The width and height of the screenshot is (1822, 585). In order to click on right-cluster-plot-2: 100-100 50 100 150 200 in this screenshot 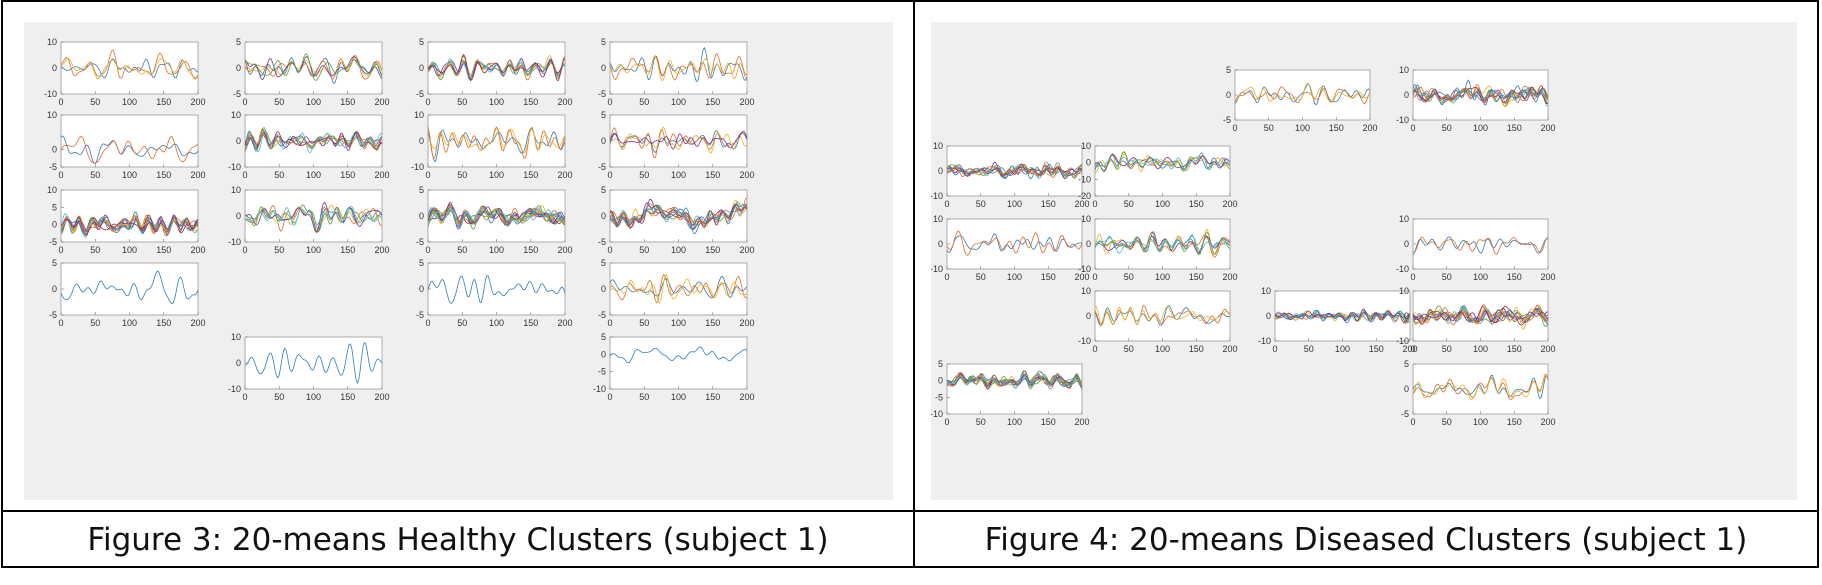, I will do `click(1476, 99)`.